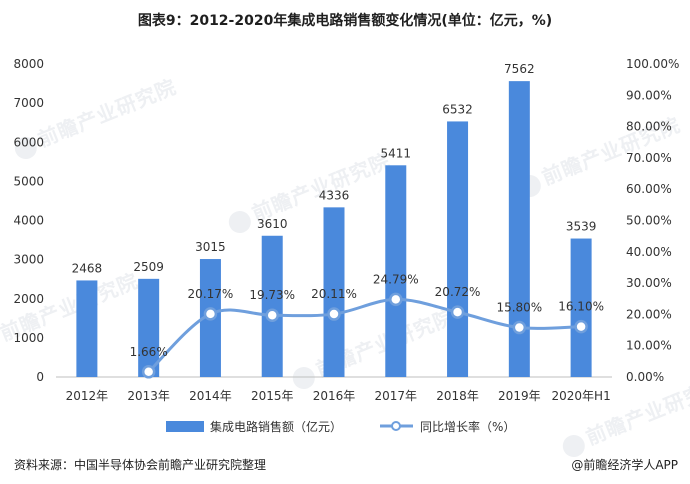  Describe the element at coordinates (345, 21) in the screenshot. I see `chart-title: 图表9：2012-2020年集成电路销售额变化情况(单位：亿元，%)` at that location.